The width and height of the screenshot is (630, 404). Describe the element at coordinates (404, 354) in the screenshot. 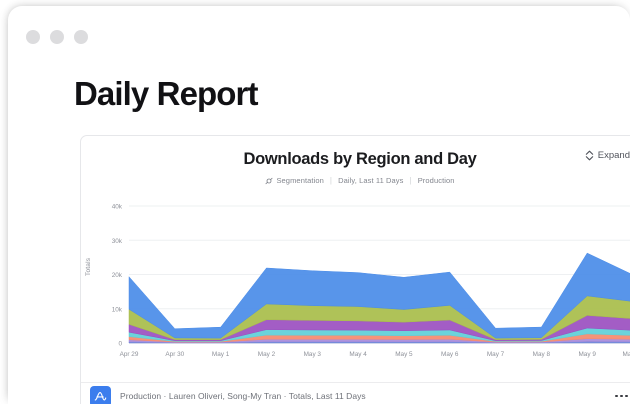

I see `x-tick-label: May 5` at that location.